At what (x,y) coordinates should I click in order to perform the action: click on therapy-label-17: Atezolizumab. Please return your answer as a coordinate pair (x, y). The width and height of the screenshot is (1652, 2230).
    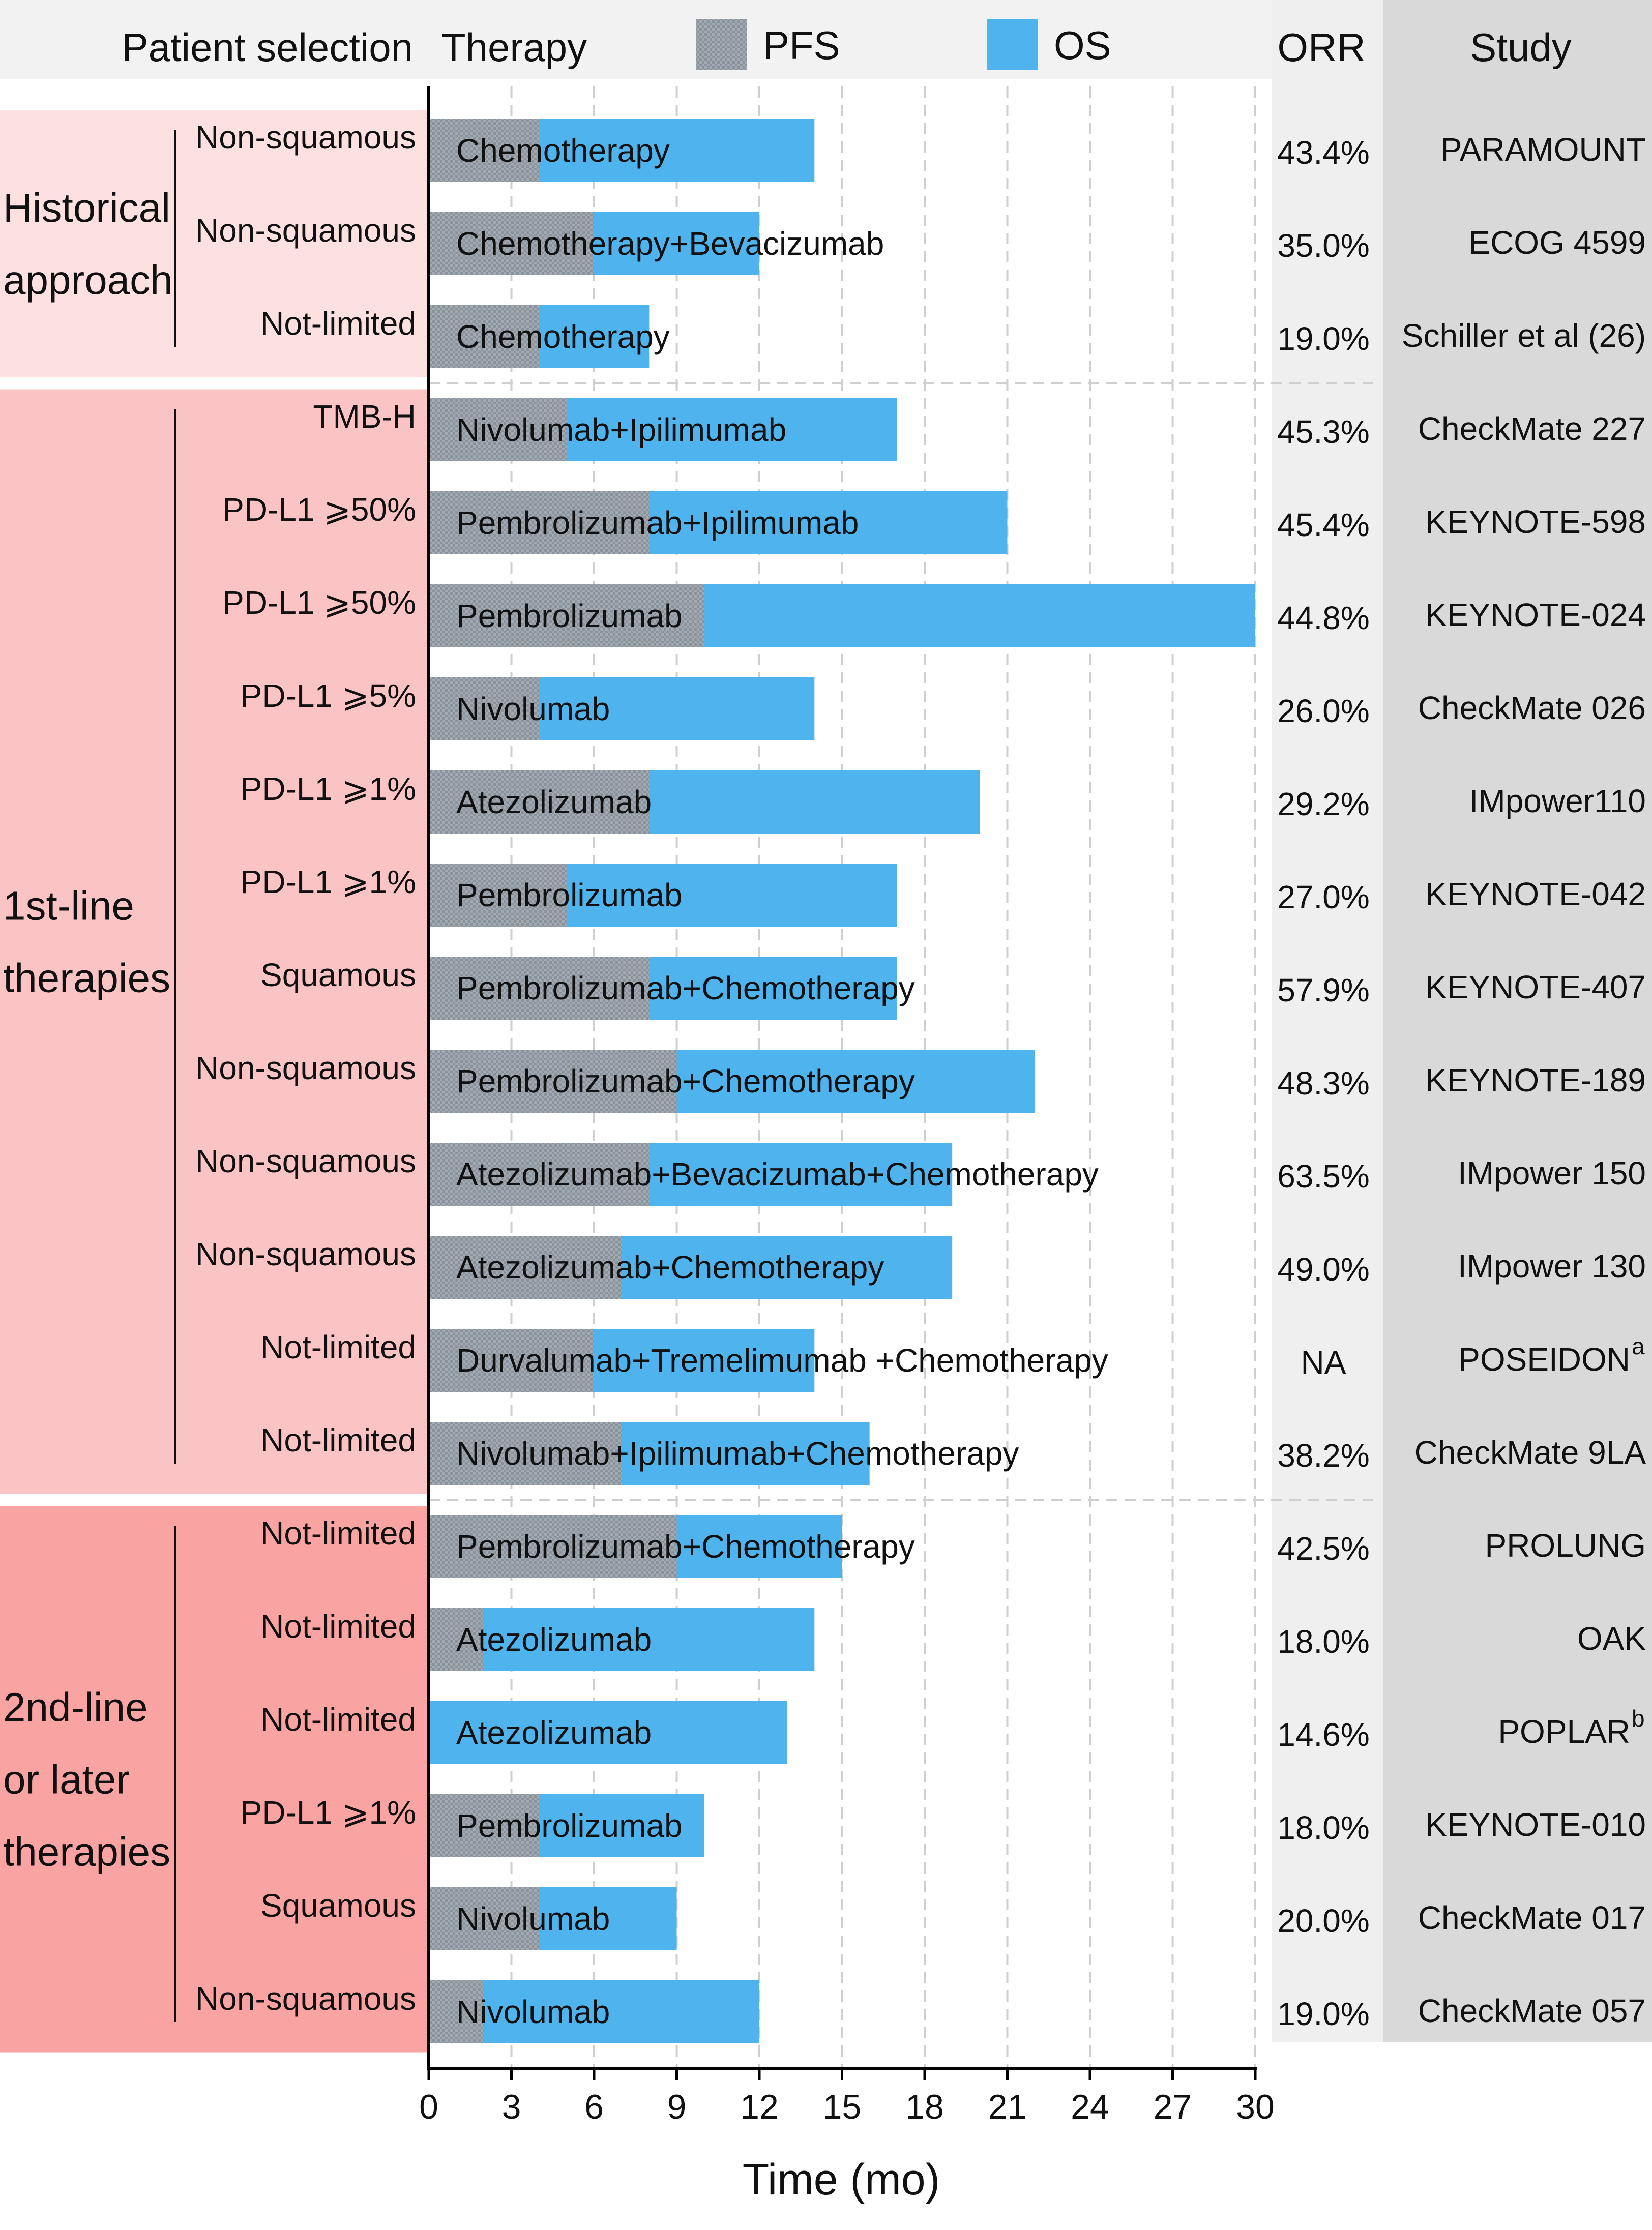
    Looking at the image, I should click on (554, 1732).